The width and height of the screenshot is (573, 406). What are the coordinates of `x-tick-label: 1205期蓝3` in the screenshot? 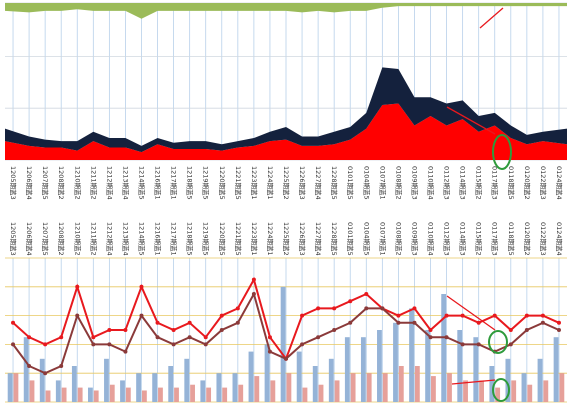 It's located at (13, 239).